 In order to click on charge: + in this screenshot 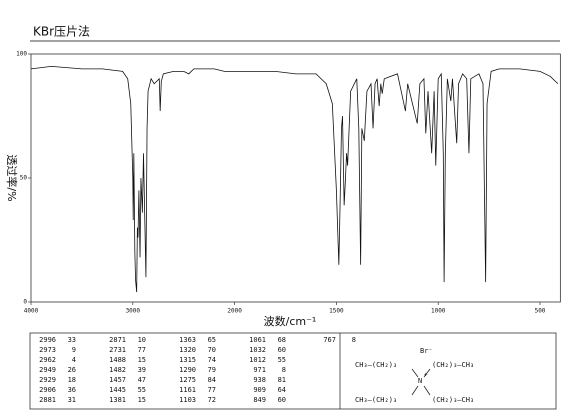, I will do `click(426, 375)`.